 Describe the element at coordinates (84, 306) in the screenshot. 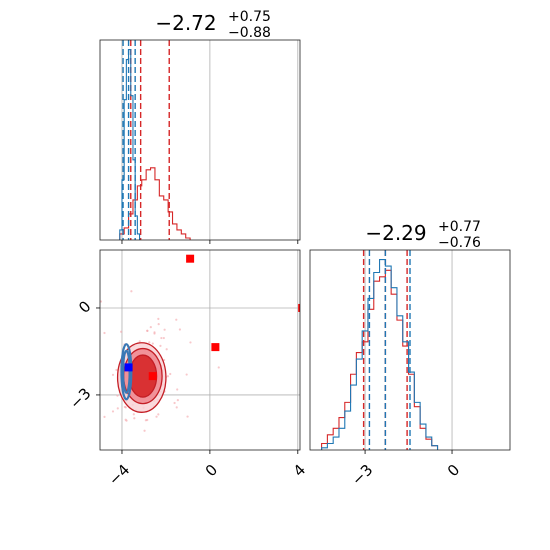

I see `y-tick-label: 0` at that location.